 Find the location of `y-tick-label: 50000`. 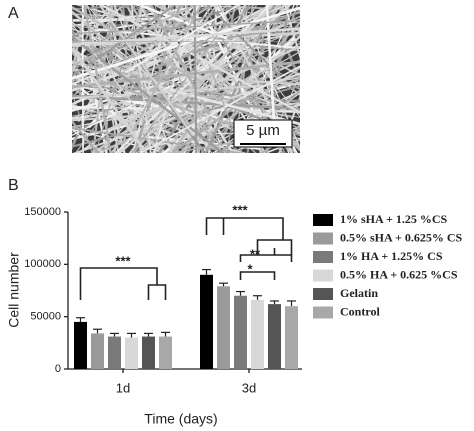

y-tick-label: 50000 is located at coordinates (45, 317).